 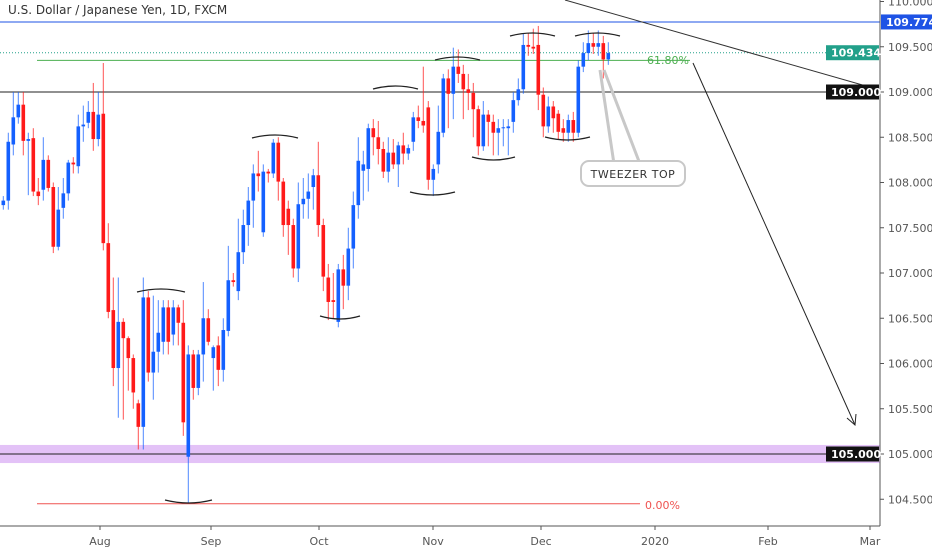 What do you see at coordinates (910, 364) in the screenshot?
I see `price-tick-label: 106.000` at bounding box center [910, 364].